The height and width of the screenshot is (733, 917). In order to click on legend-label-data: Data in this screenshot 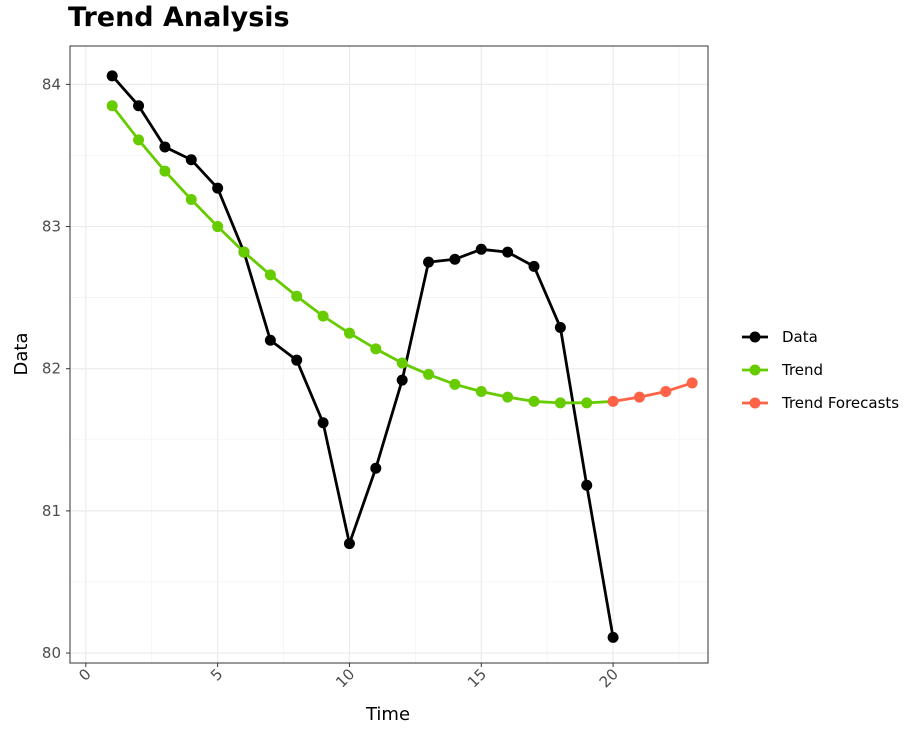, I will do `click(800, 337)`.